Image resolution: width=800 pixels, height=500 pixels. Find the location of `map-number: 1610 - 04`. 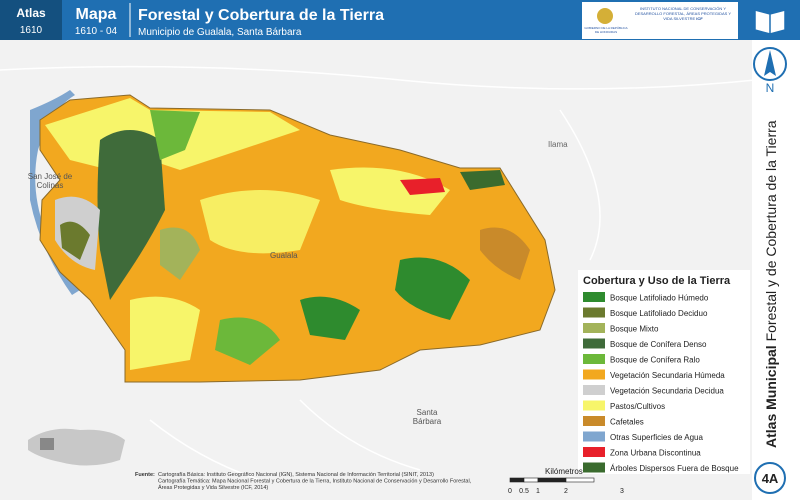

map-number: 1610 - 04 is located at coordinates (96, 31).